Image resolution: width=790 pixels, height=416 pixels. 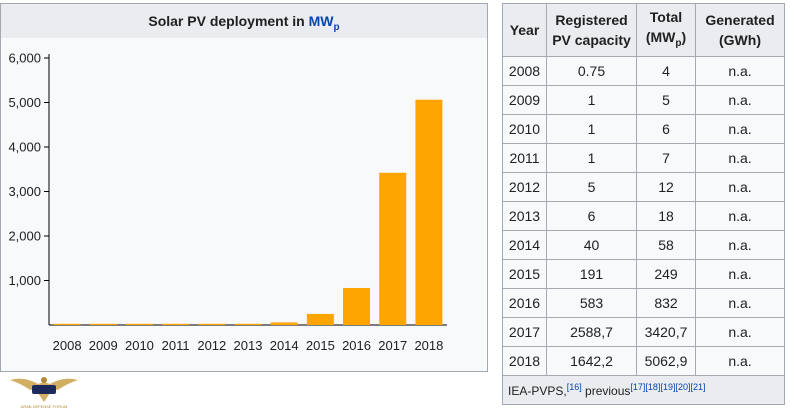 What do you see at coordinates (740, 20) in the screenshot?
I see `header-generated-line1: Generated` at bounding box center [740, 20].